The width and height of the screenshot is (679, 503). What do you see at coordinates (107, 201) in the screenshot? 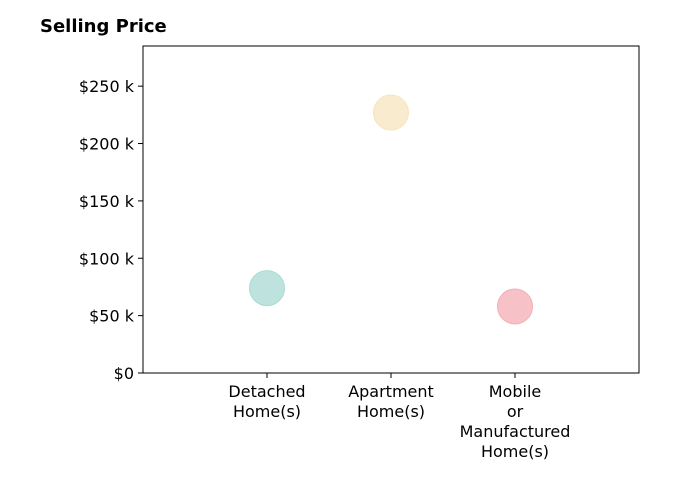
I see `y-tick-label: $150 k` at bounding box center [107, 201].